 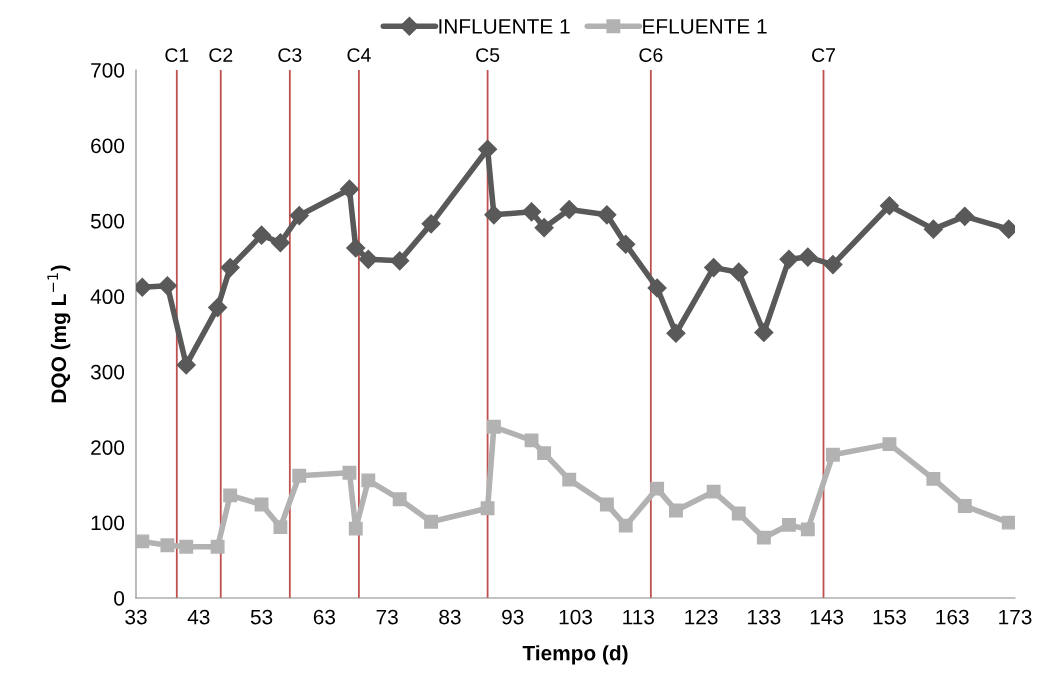 What do you see at coordinates (136, 617) in the screenshot?
I see `x-tick-label: 33` at bounding box center [136, 617].